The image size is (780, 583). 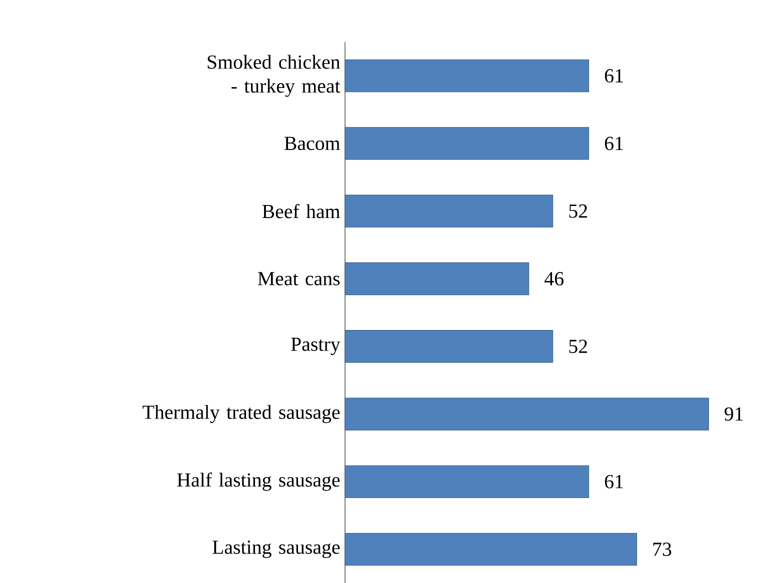 I want to click on y-tick-label: Half lasting sausage, so click(x=258, y=481).